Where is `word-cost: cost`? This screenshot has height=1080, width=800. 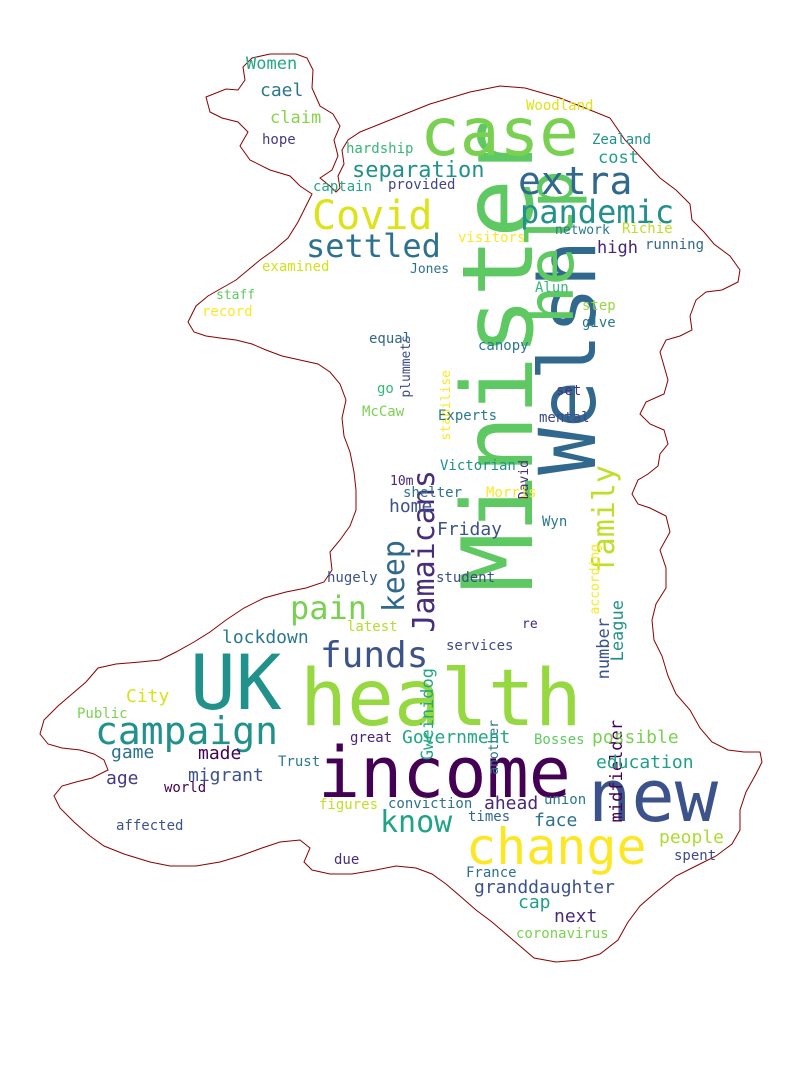
word-cost: cost is located at coordinates (618, 158).